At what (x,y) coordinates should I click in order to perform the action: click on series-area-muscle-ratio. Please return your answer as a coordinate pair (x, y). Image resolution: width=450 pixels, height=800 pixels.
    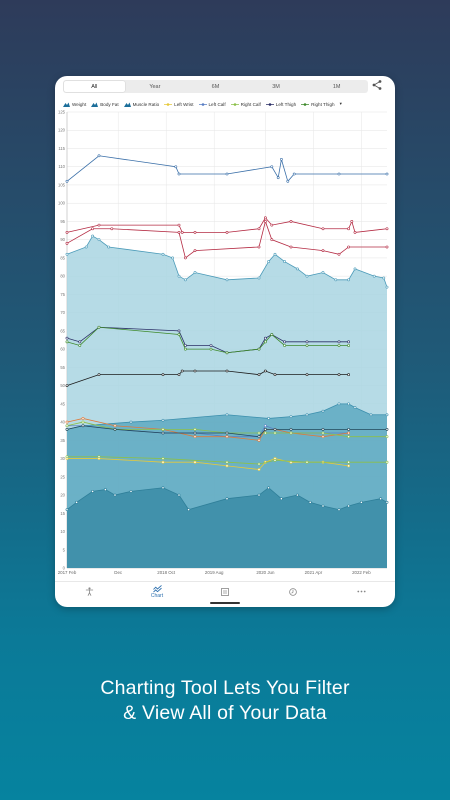
    Looking at the image, I should click on (227, 527).